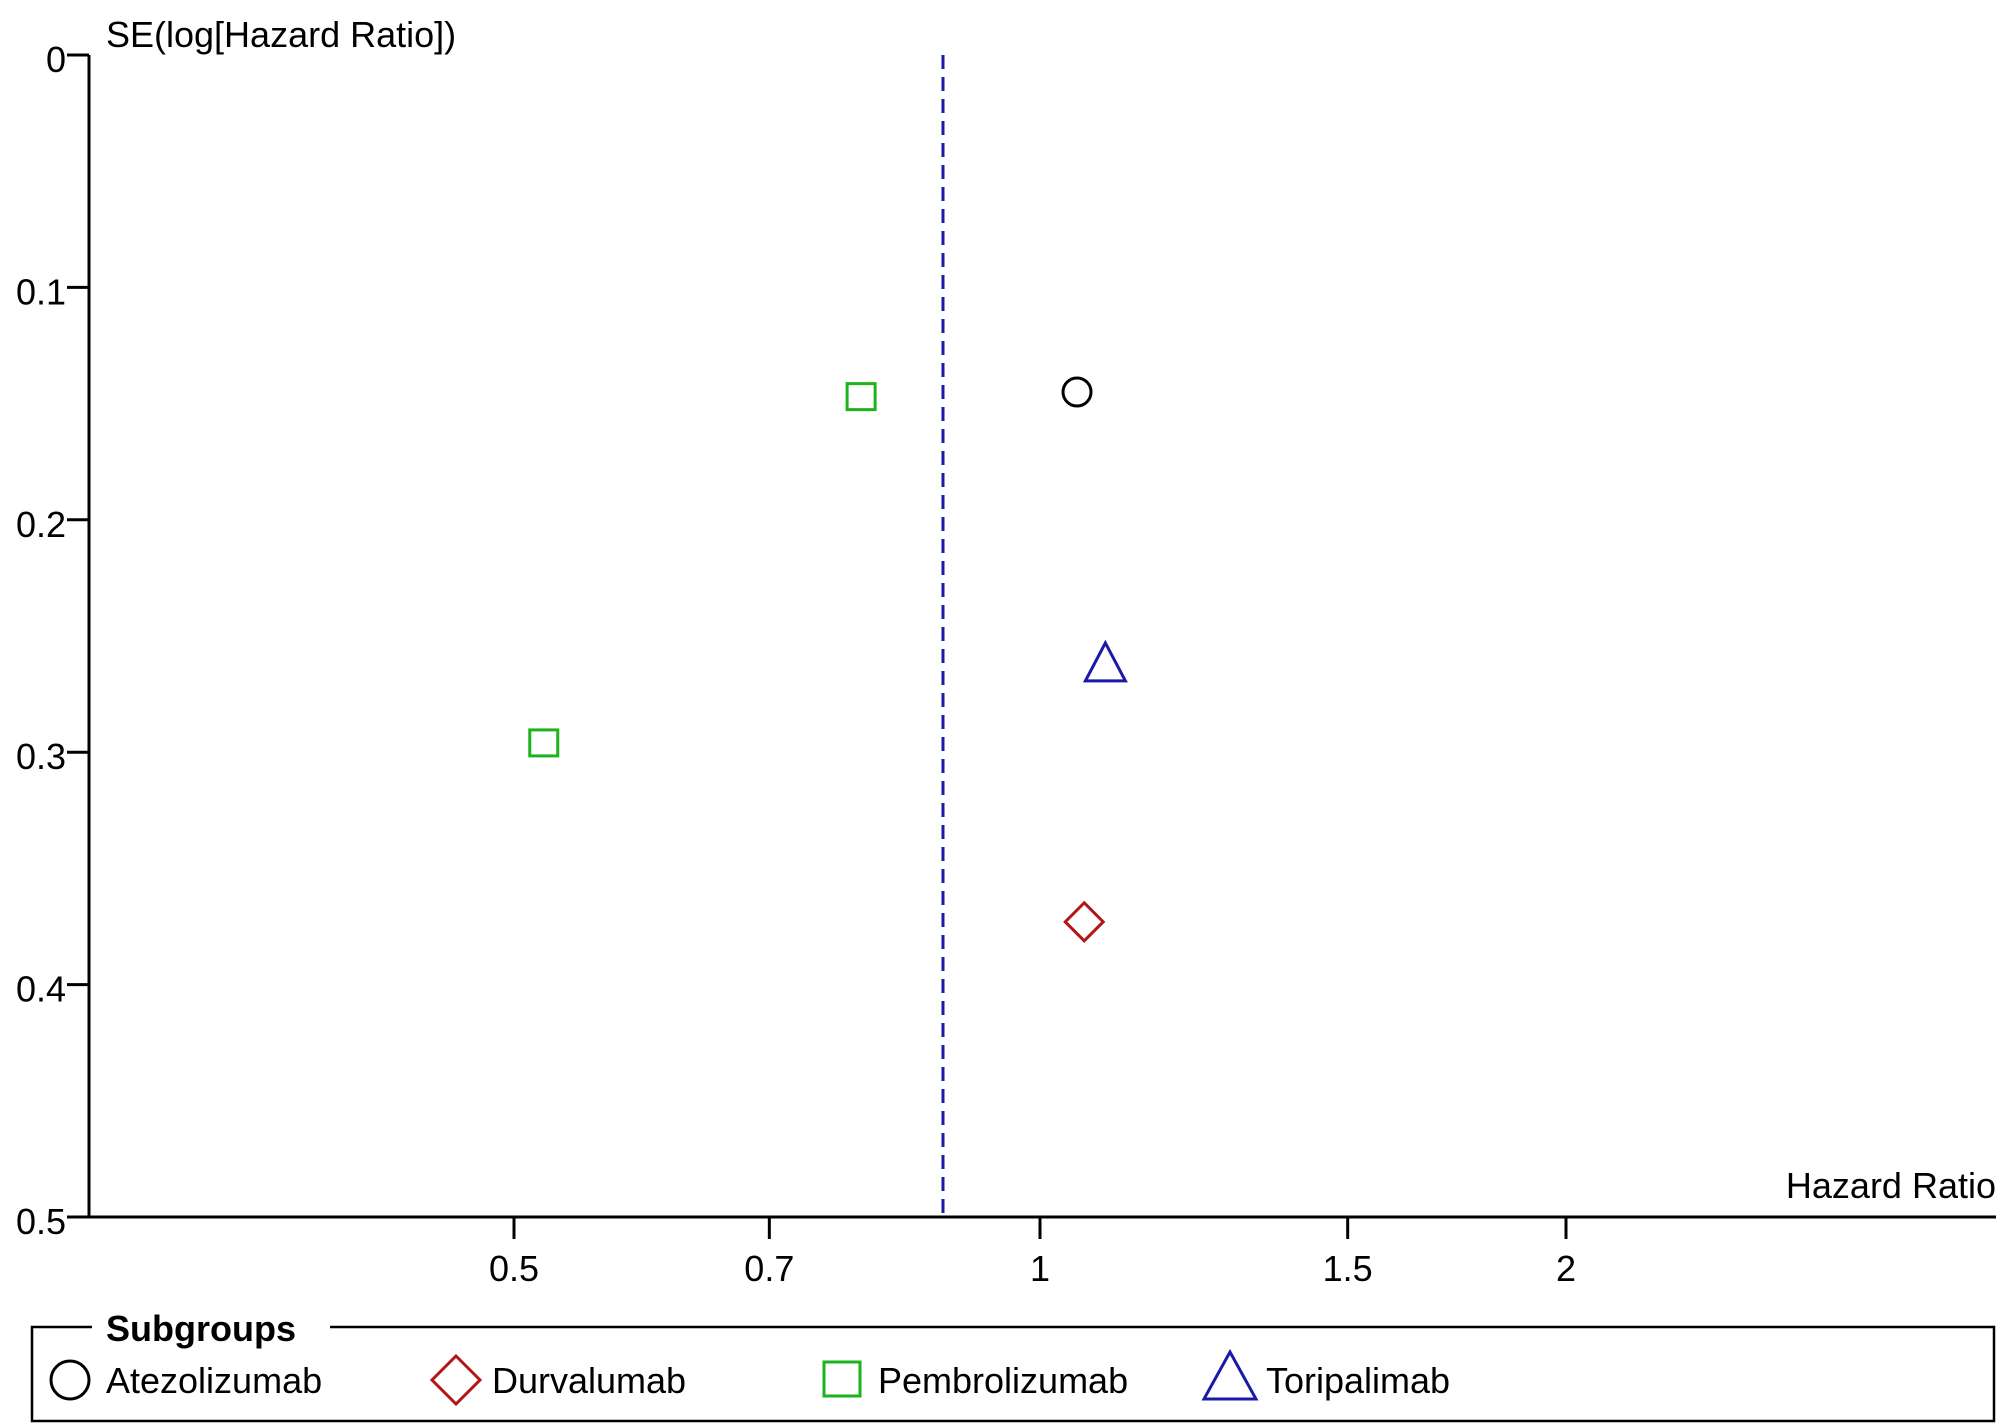 The width and height of the screenshot is (2000, 1426). I want to click on legend-label-durvalumab: Durvalumab, so click(589, 1380).